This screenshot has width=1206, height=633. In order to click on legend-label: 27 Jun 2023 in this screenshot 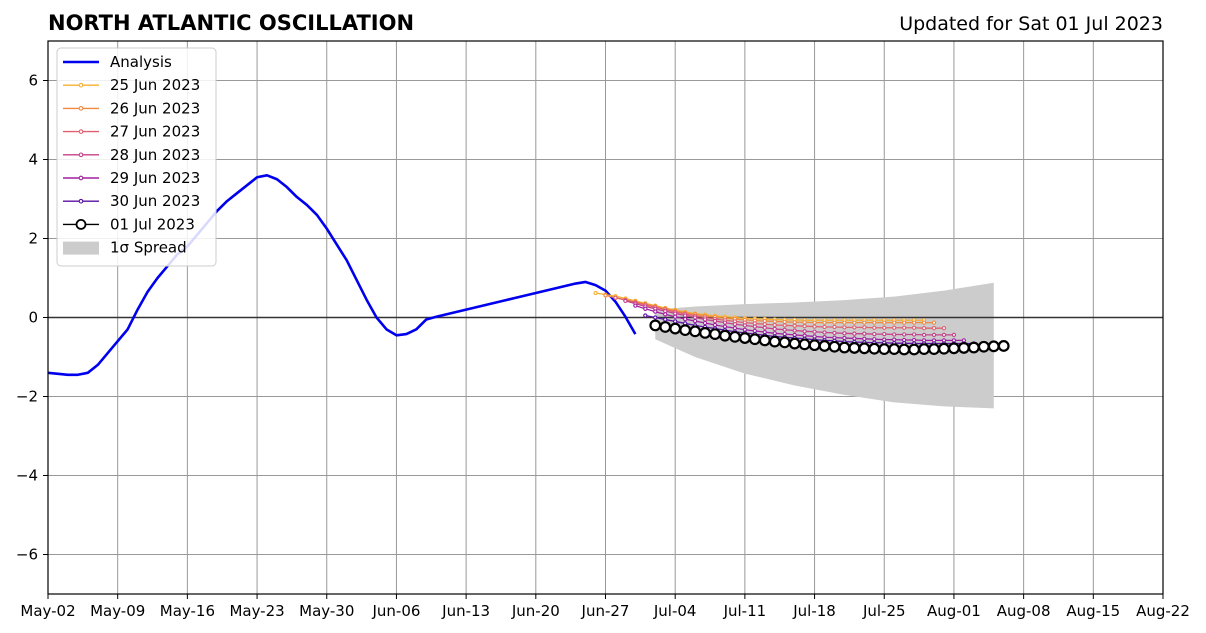, I will do `click(155, 132)`.